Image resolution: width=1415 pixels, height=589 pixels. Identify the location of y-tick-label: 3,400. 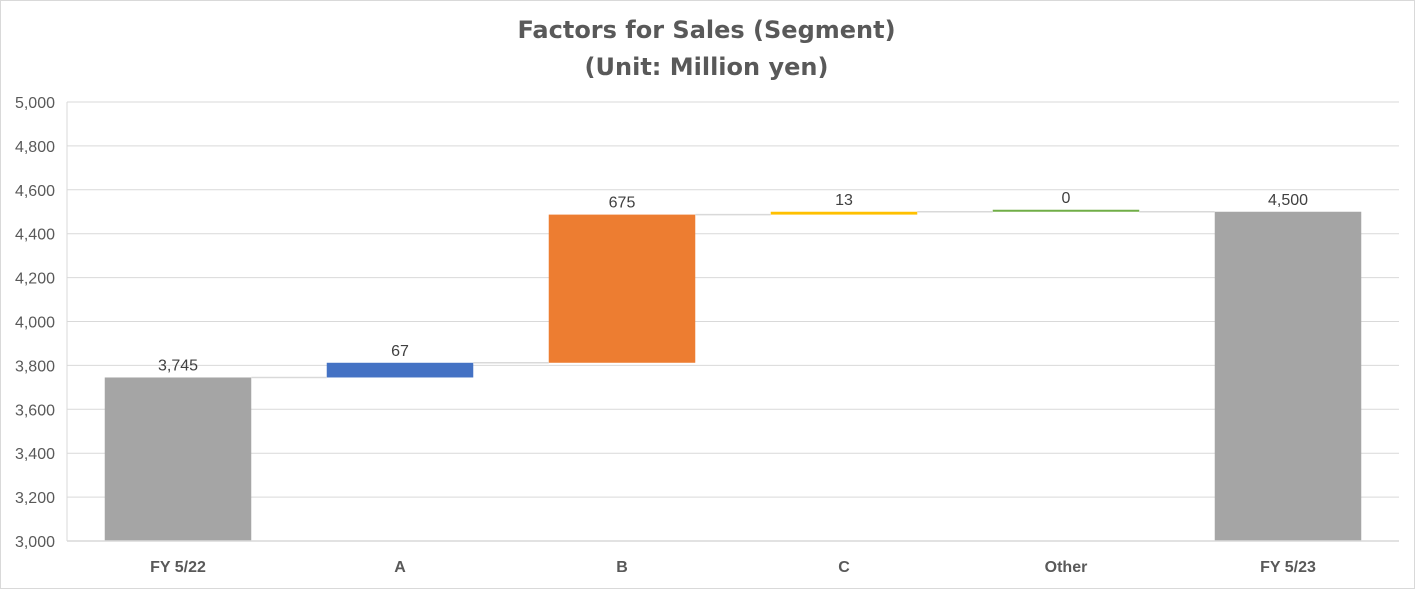
(35, 454).